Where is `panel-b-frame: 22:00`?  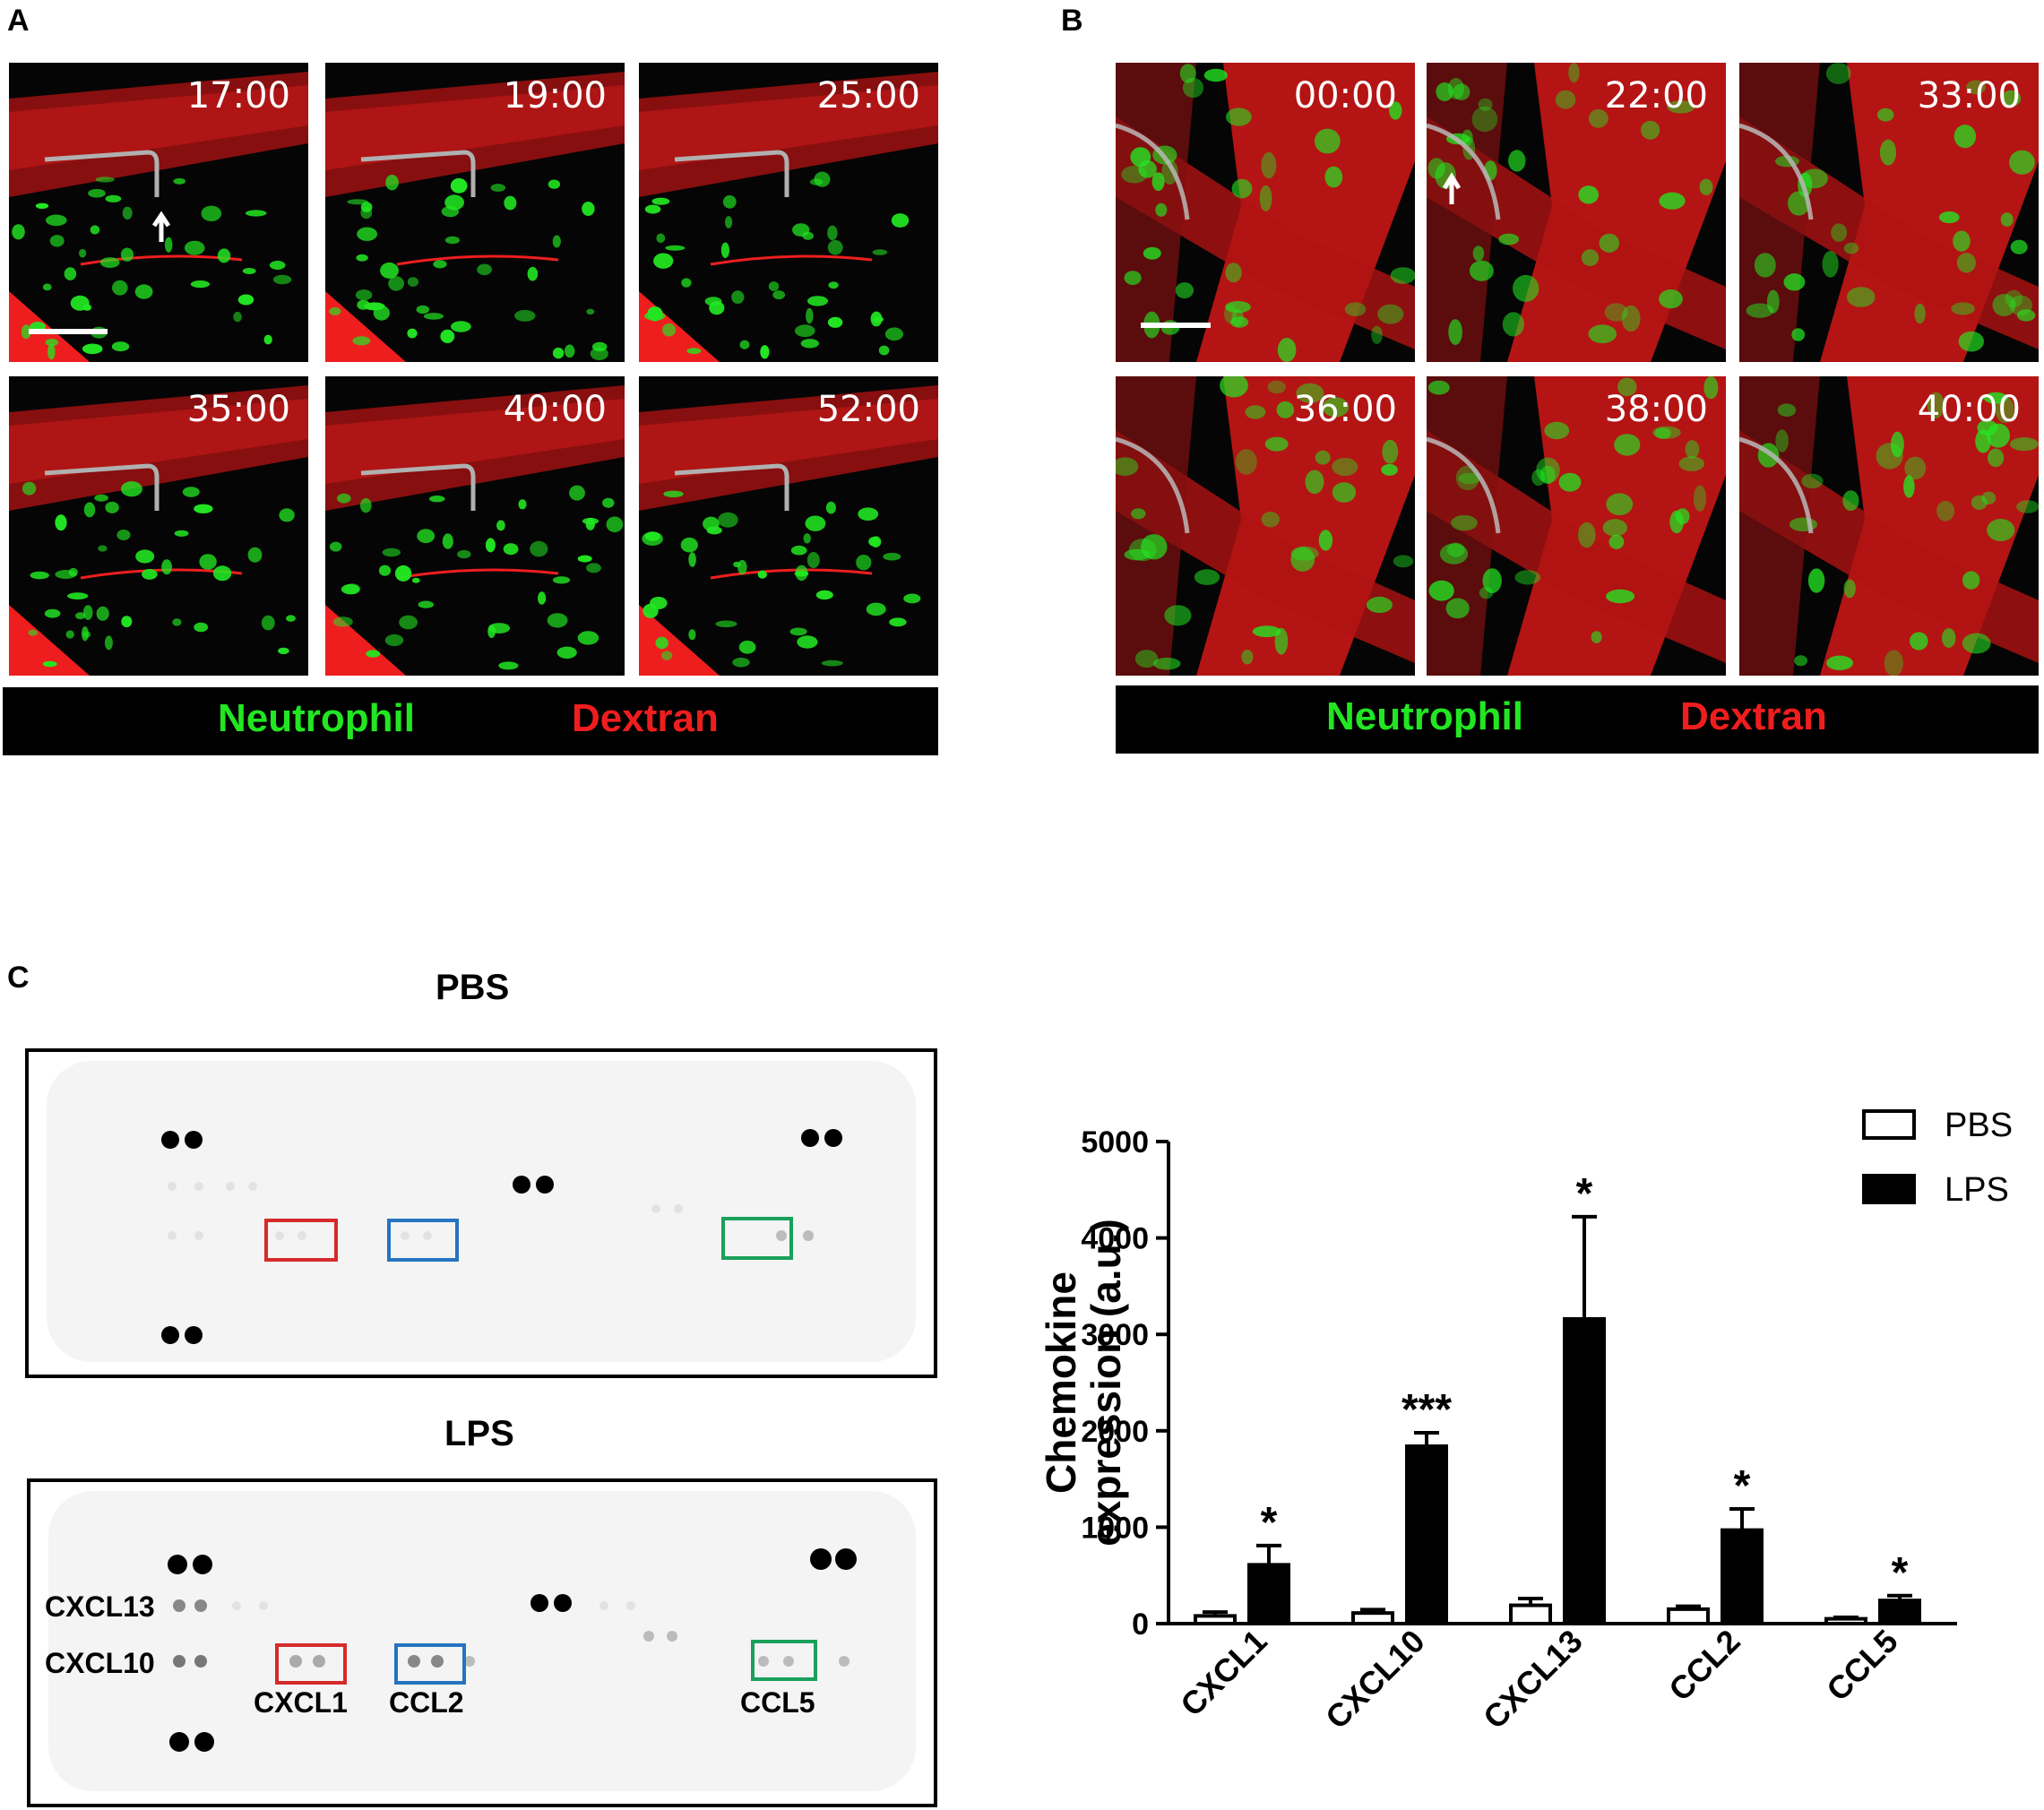
panel-b-frame: 22:00 is located at coordinates (1576, 212).